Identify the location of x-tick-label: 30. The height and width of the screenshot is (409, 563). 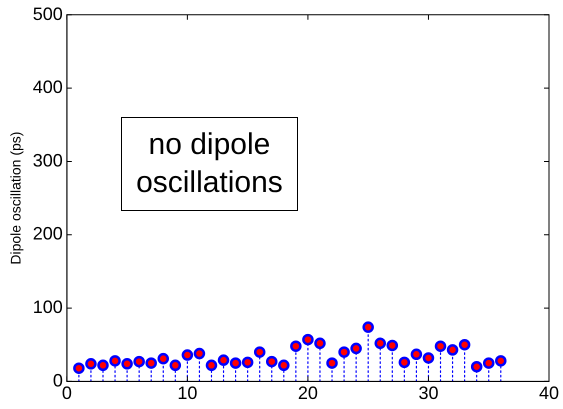
(428, 393).